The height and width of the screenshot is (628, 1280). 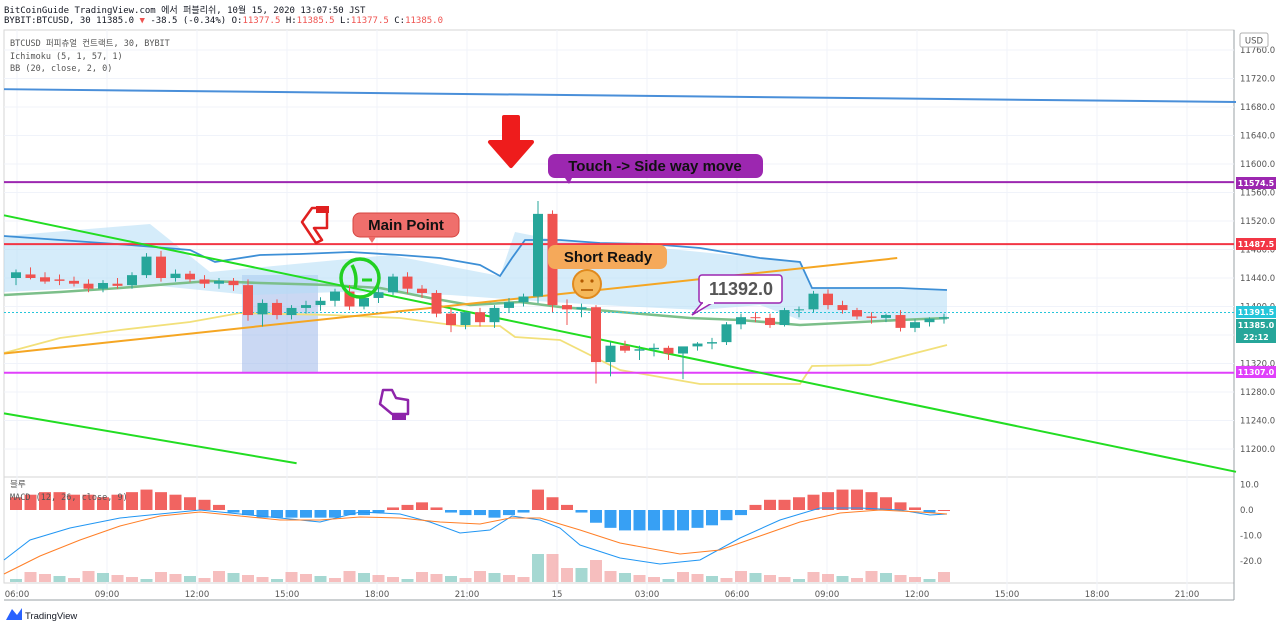 I want to click on price-tick-label: 11240.0, so click(x=1257, y=422).